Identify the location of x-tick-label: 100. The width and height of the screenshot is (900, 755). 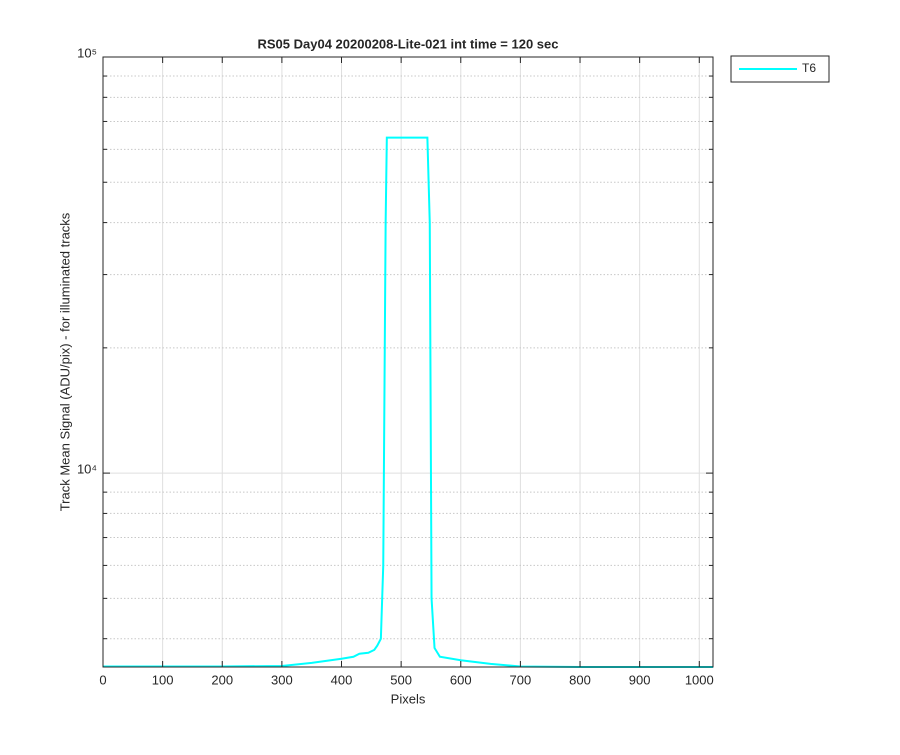
(163, 679).